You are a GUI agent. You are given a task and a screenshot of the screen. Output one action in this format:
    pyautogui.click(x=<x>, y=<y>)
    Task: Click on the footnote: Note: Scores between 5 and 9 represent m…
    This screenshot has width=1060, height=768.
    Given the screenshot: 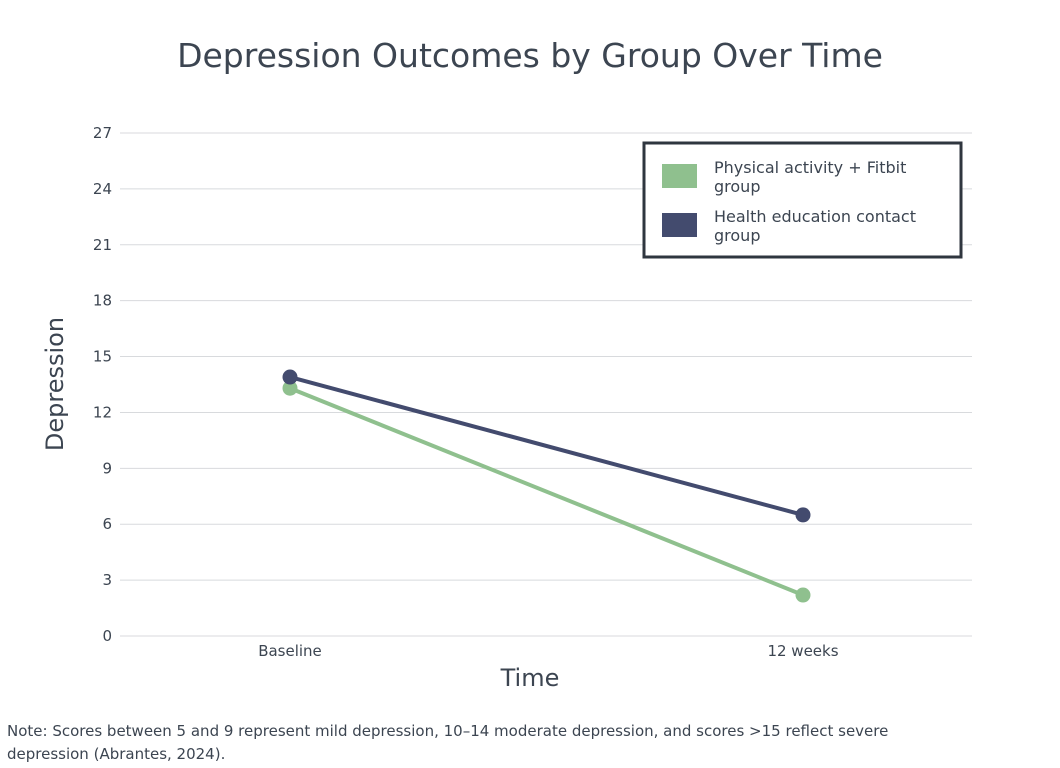 What is the action you would take?
    pyautogui.click(x=448, y=742)
    